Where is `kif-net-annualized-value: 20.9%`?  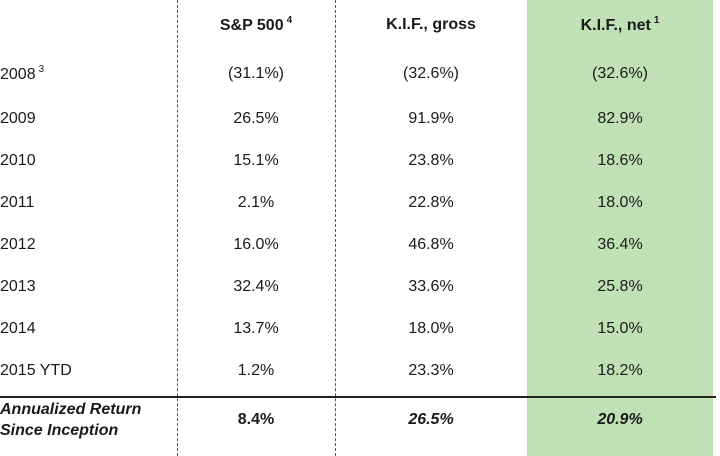
kif-net-annualized-value: 20.9% is located at coordinates (620, 419).